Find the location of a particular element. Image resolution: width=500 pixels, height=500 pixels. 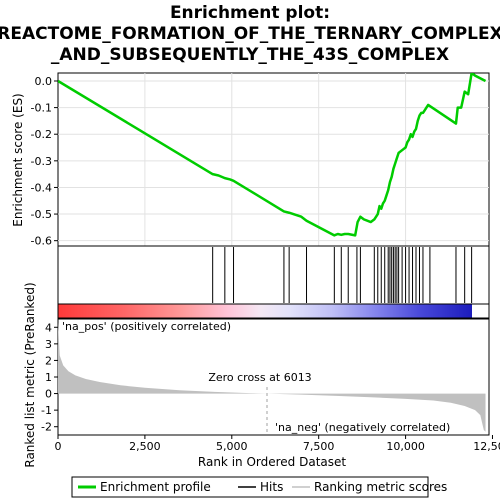

es-y-ticks: 0.0 -0.1 -0.2 -0.3 -0.4 -0.5 -0.6 is located at coordinates (44, 161).